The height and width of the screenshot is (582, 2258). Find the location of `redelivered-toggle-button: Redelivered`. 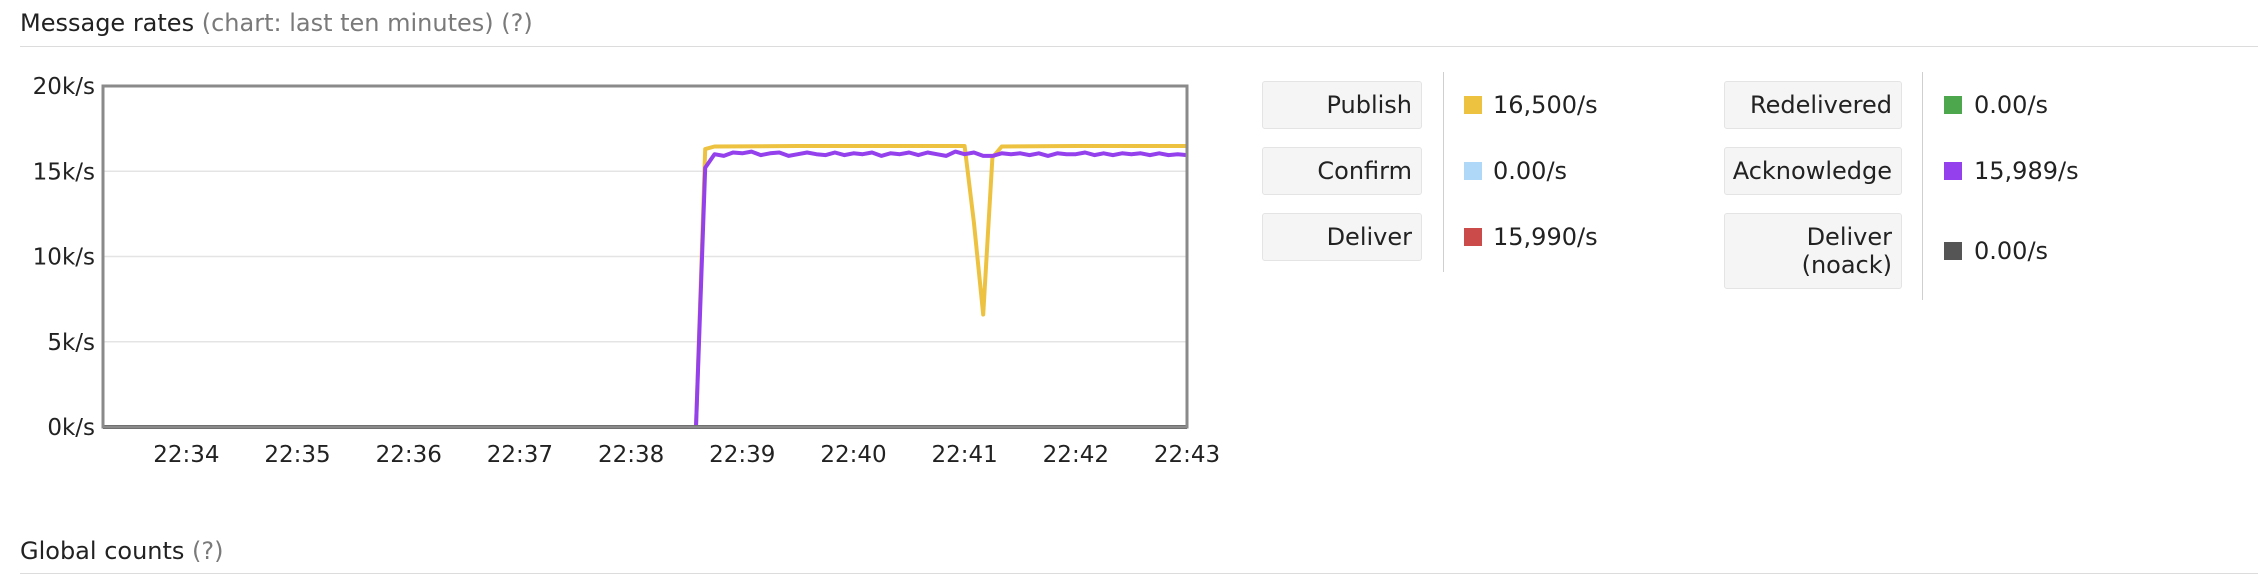

redelivered-toggle-button: Redelivered is located at coordinates (1813, 105).